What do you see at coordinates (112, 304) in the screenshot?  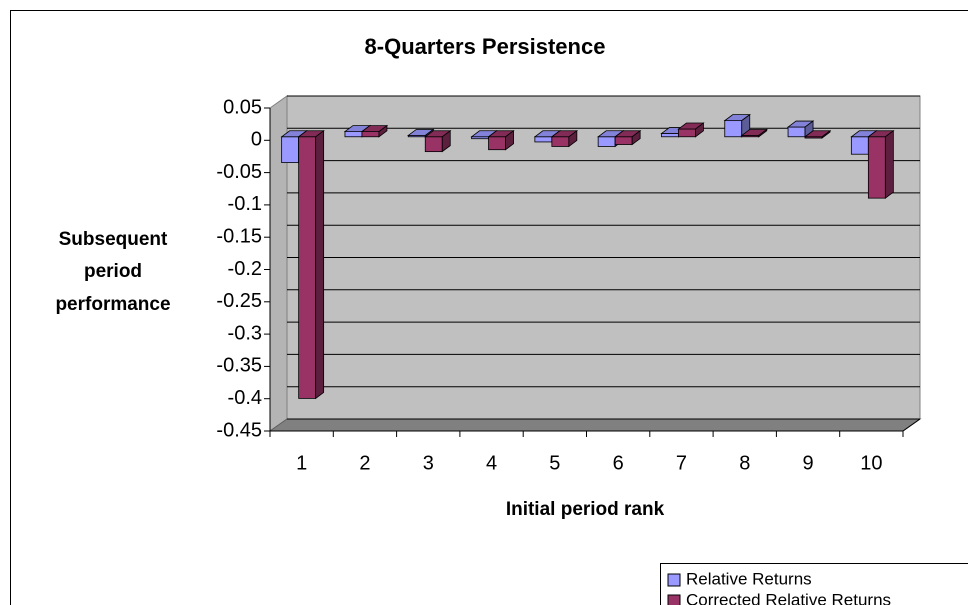 I see `y-axis-title: performance` at bounding box center [112, 304].